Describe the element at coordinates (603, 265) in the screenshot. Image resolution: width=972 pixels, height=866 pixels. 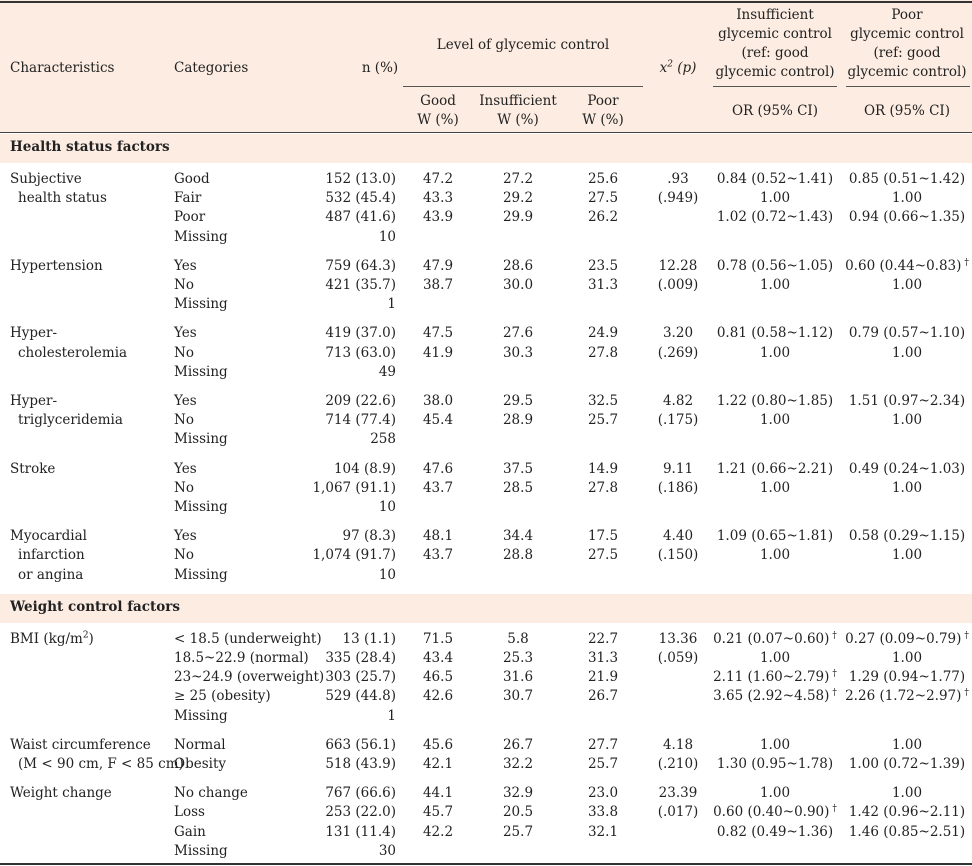
I see `poor-cell: 23.5` at that location.